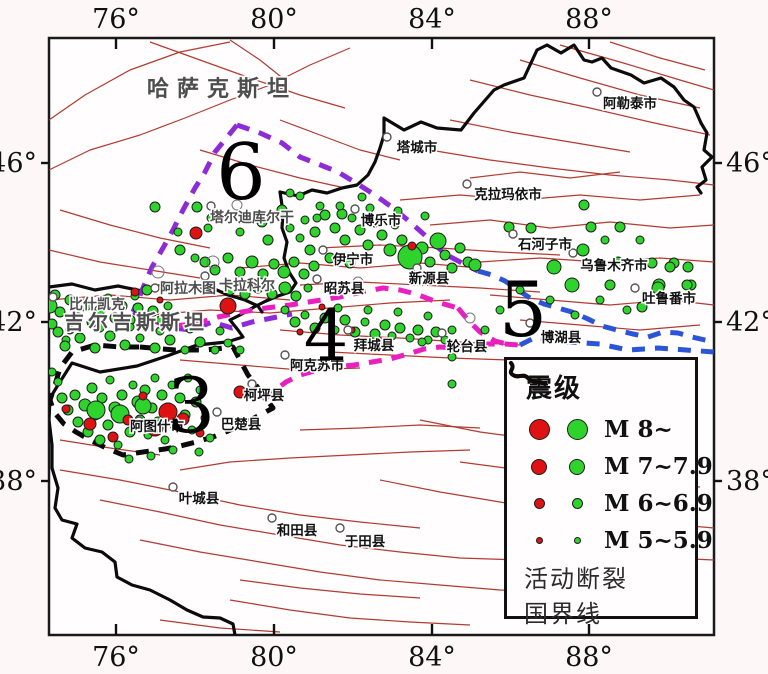 This screenshot has height=674, width=768. What do you see at coordinates (561, 337) in the screenshot?
I see `city-label: 博湖县` at bounding box center [561, 337].